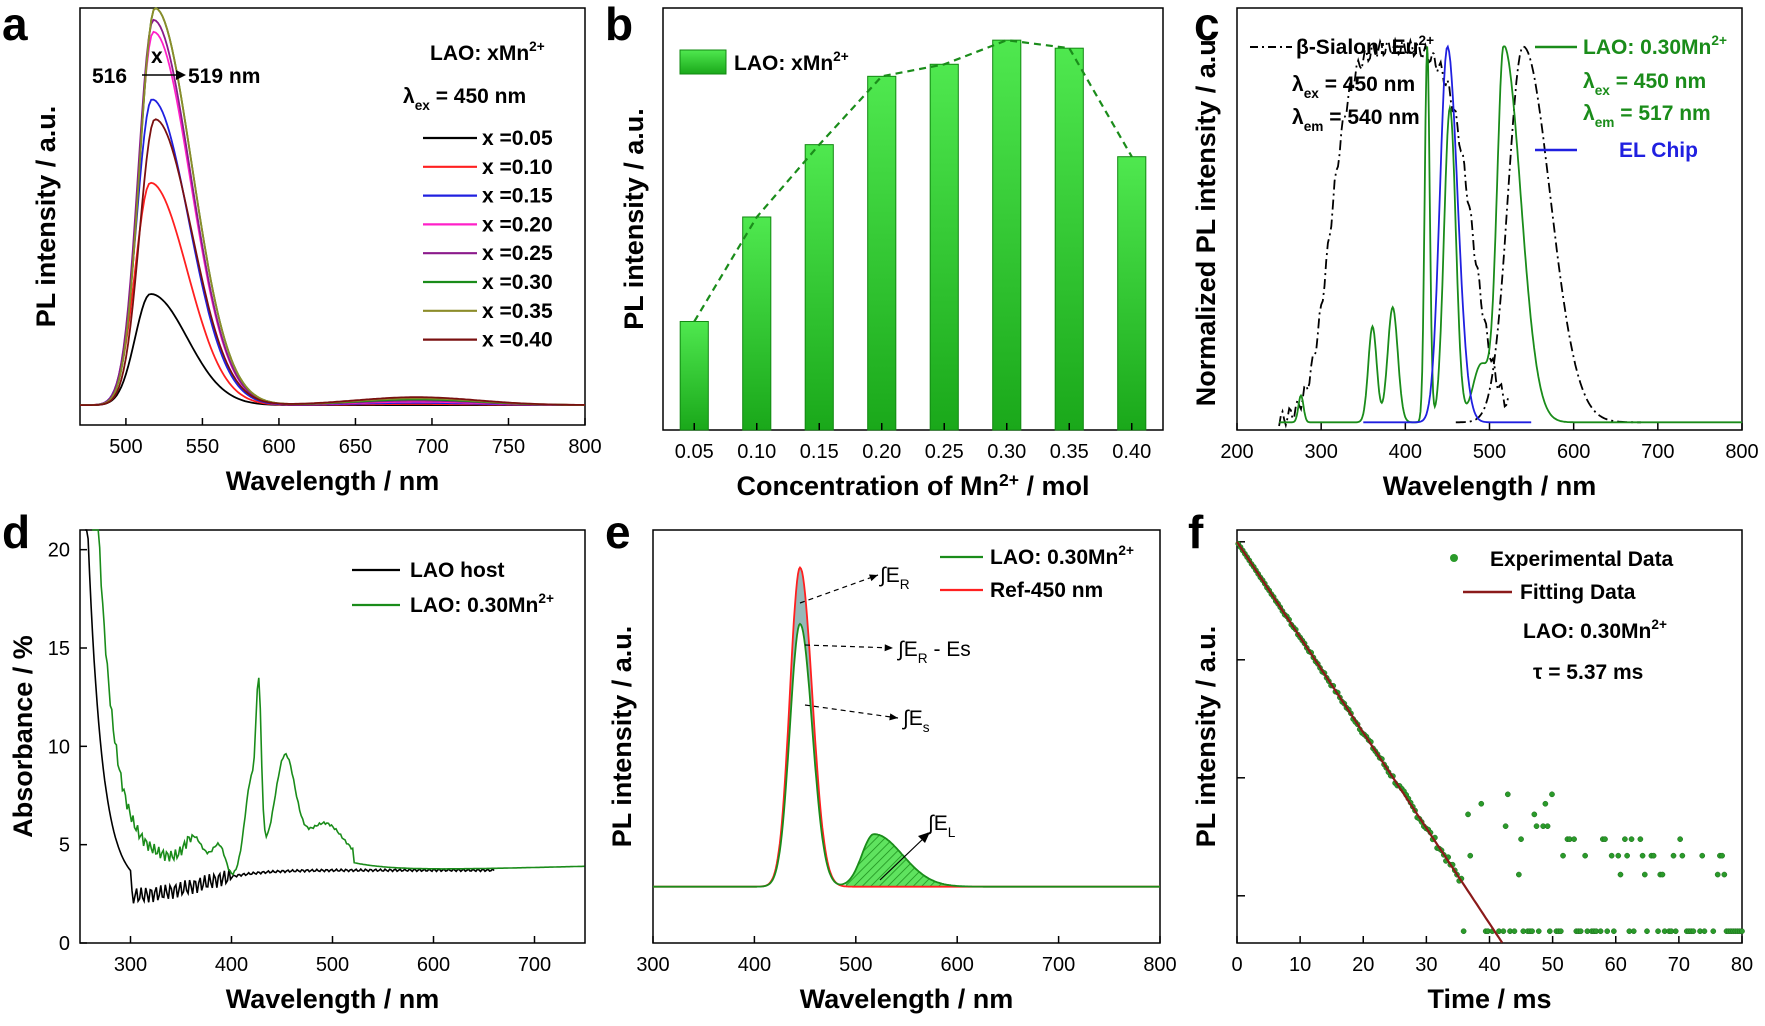 This screenshot has width=1765, height=1026. I want to click on legend-label: x =0.15, so click(517, 196).